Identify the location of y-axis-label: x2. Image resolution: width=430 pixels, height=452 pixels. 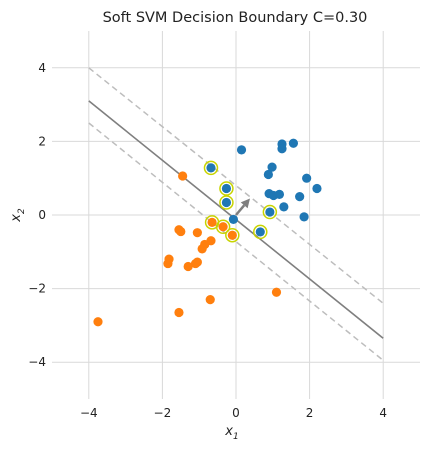
(18, 215).